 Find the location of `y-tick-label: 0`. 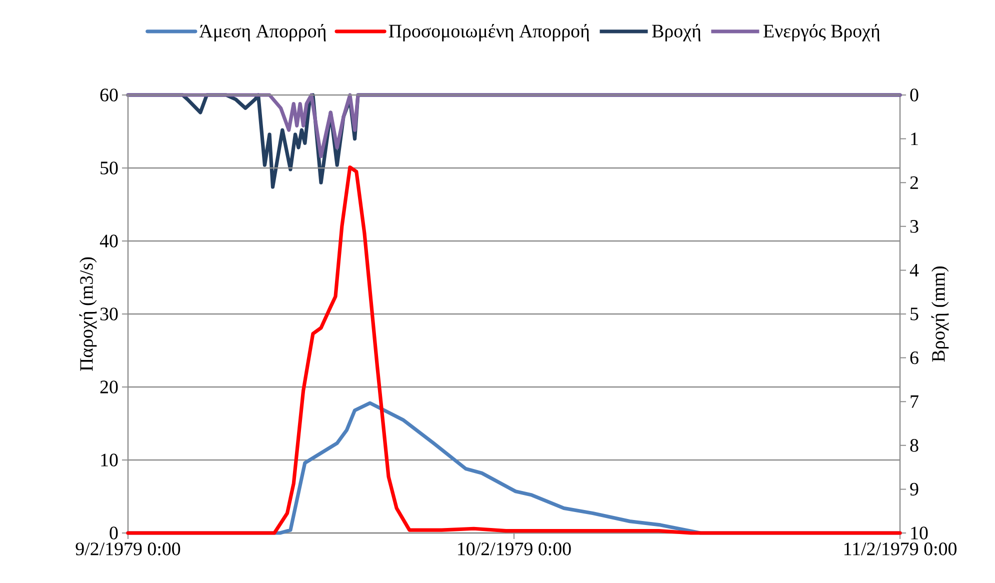

y-tick-label: 0 is located at coordinates (114, 533).